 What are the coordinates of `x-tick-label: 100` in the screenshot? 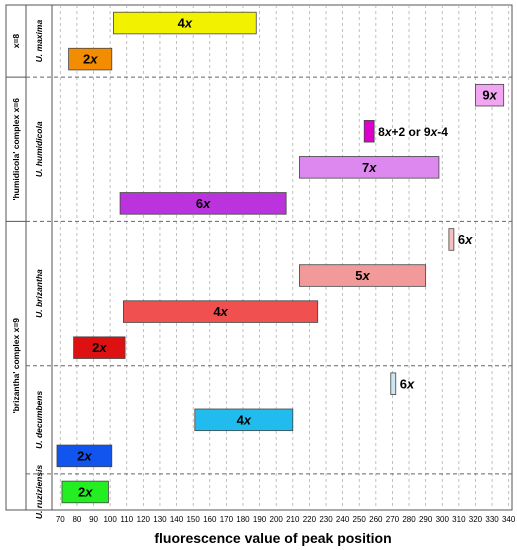 It's located at (110, 519).